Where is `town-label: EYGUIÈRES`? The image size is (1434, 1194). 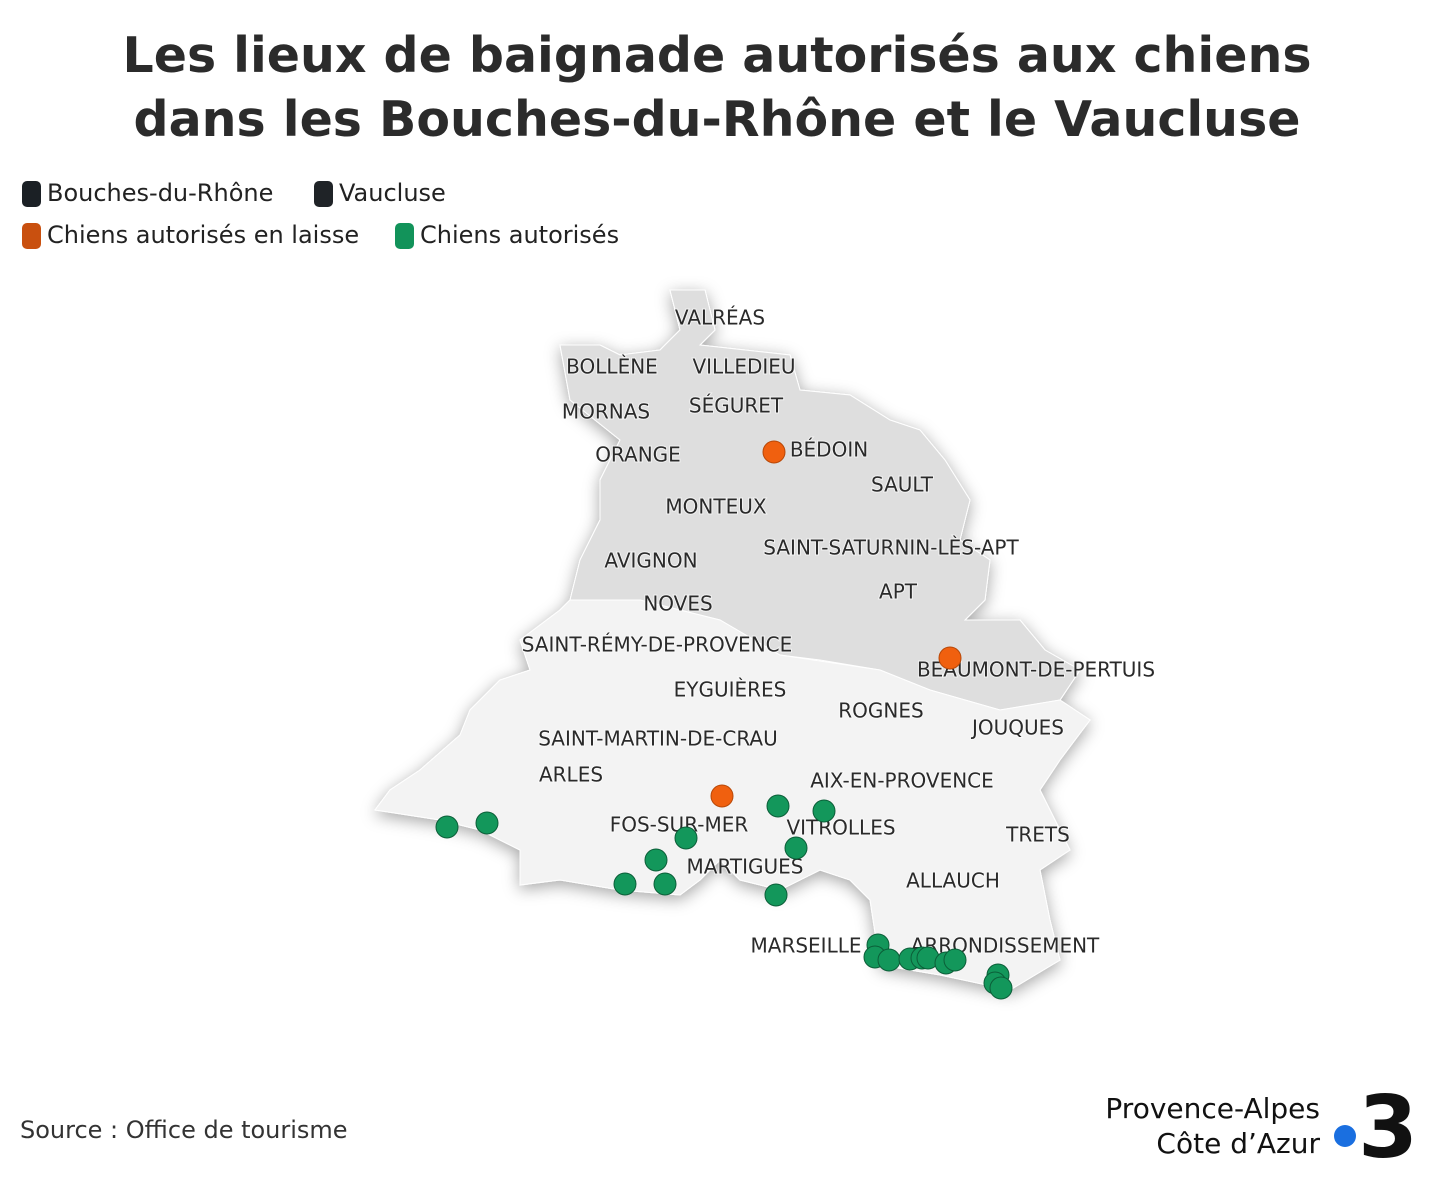
town-label: EYGUIÈRES is located at coordinates (730, 690).